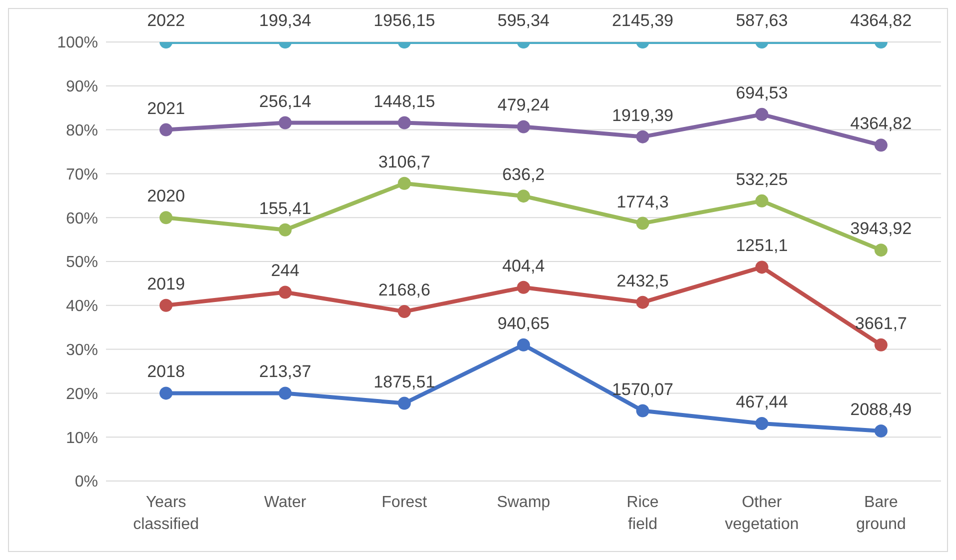 The height and width of the screenshot is (560, 956). What do you see at coordinates (881, 513) in the screenshot?
I see `x-tick-label: Bare ground` at bounding box center [881, 513].